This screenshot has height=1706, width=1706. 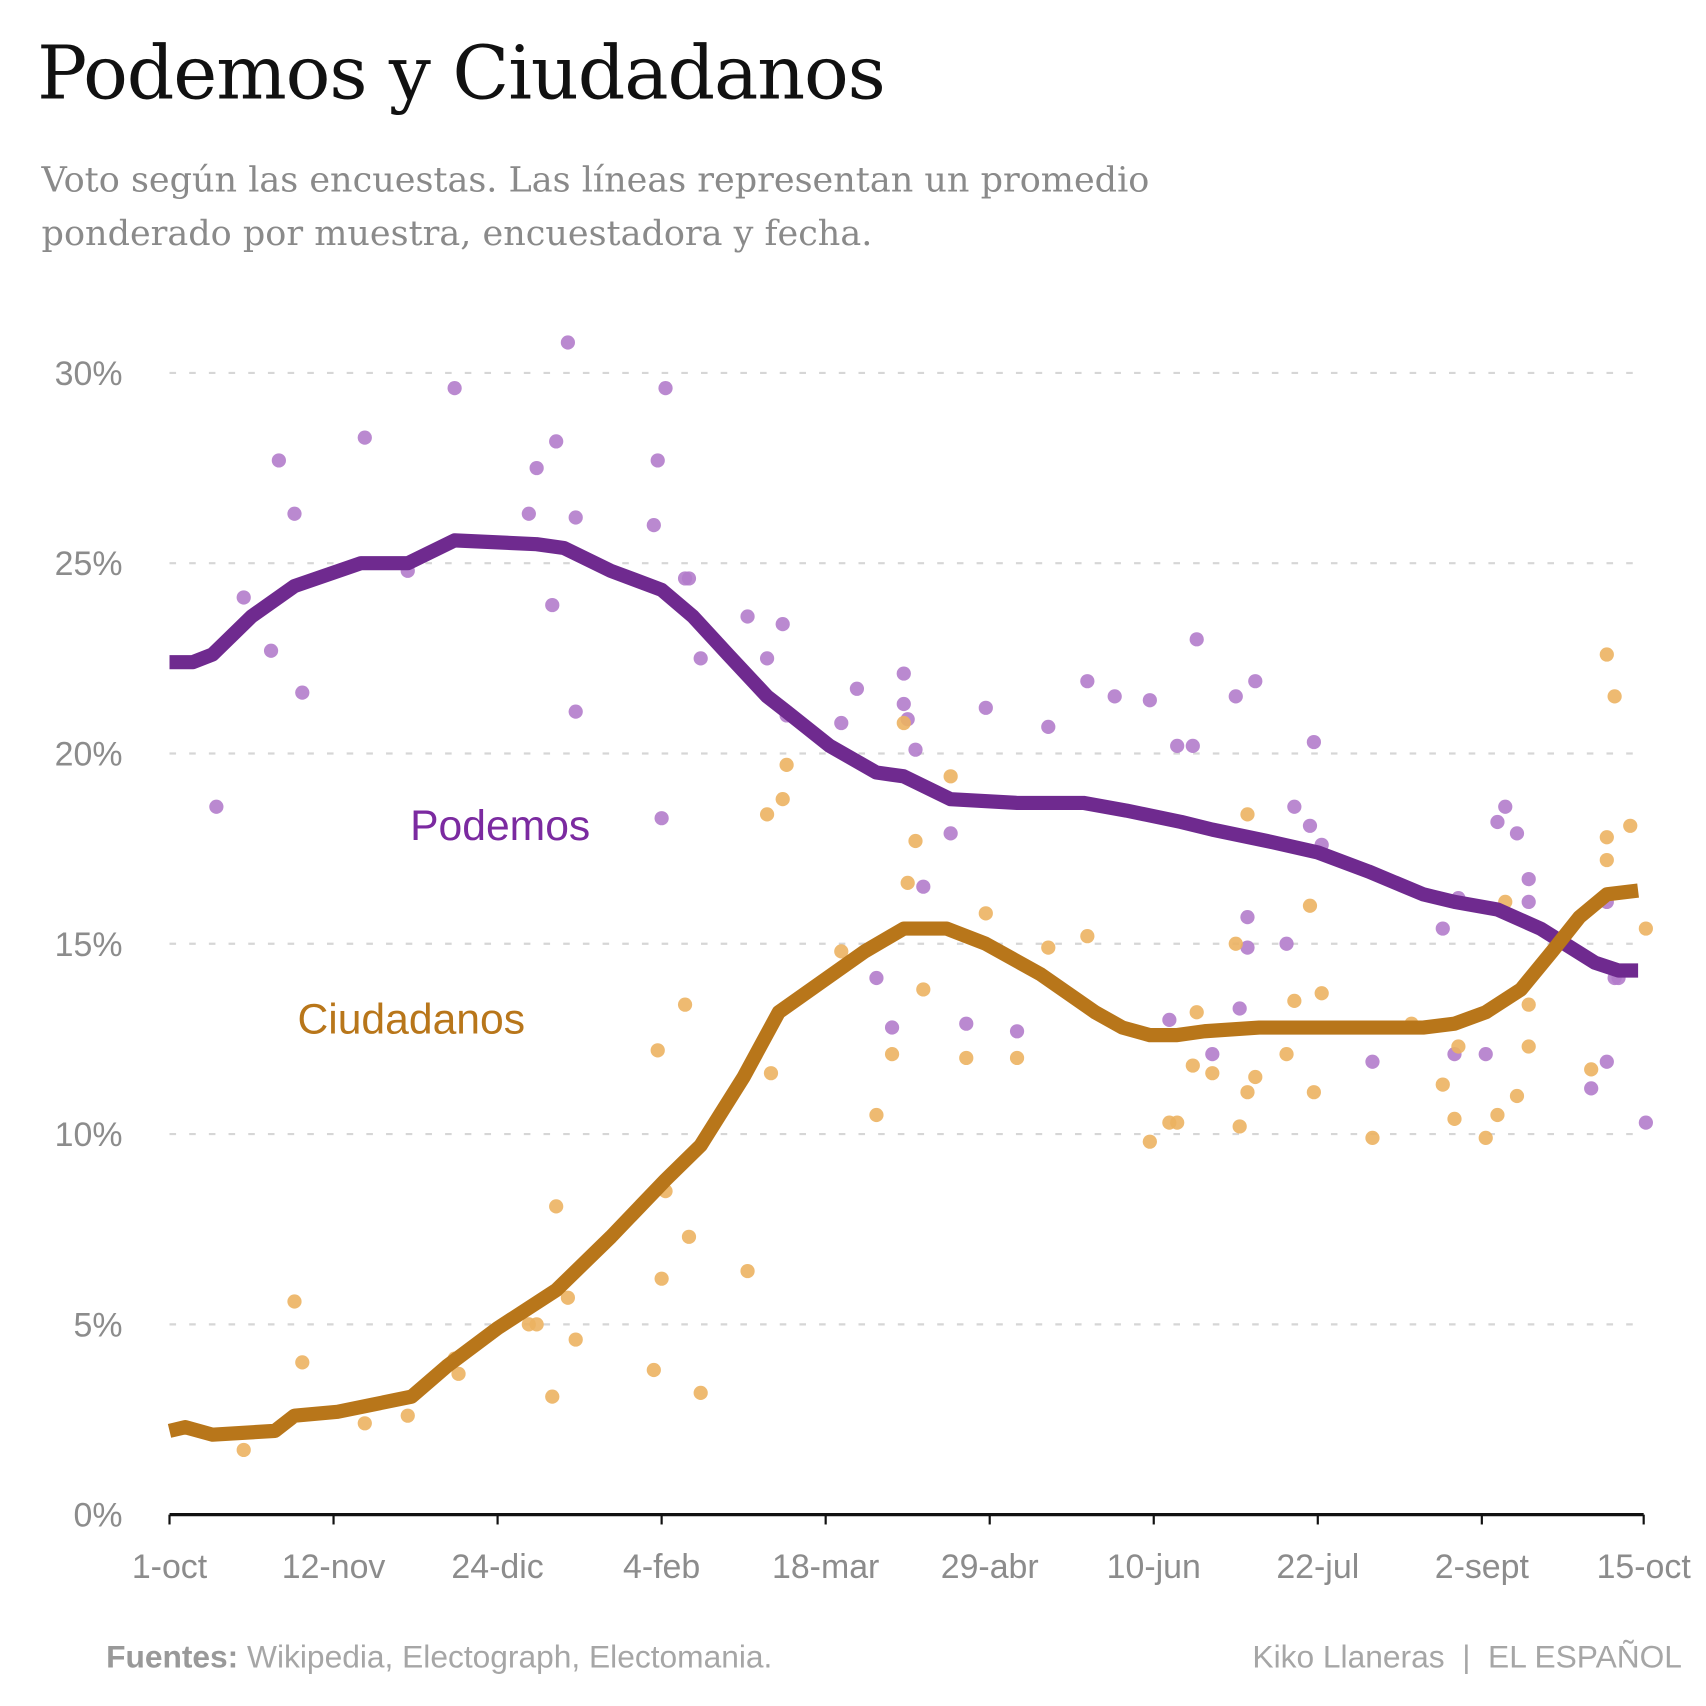 I want to click on x-tick-label: 24-dic, so click(x=497, y=1567).